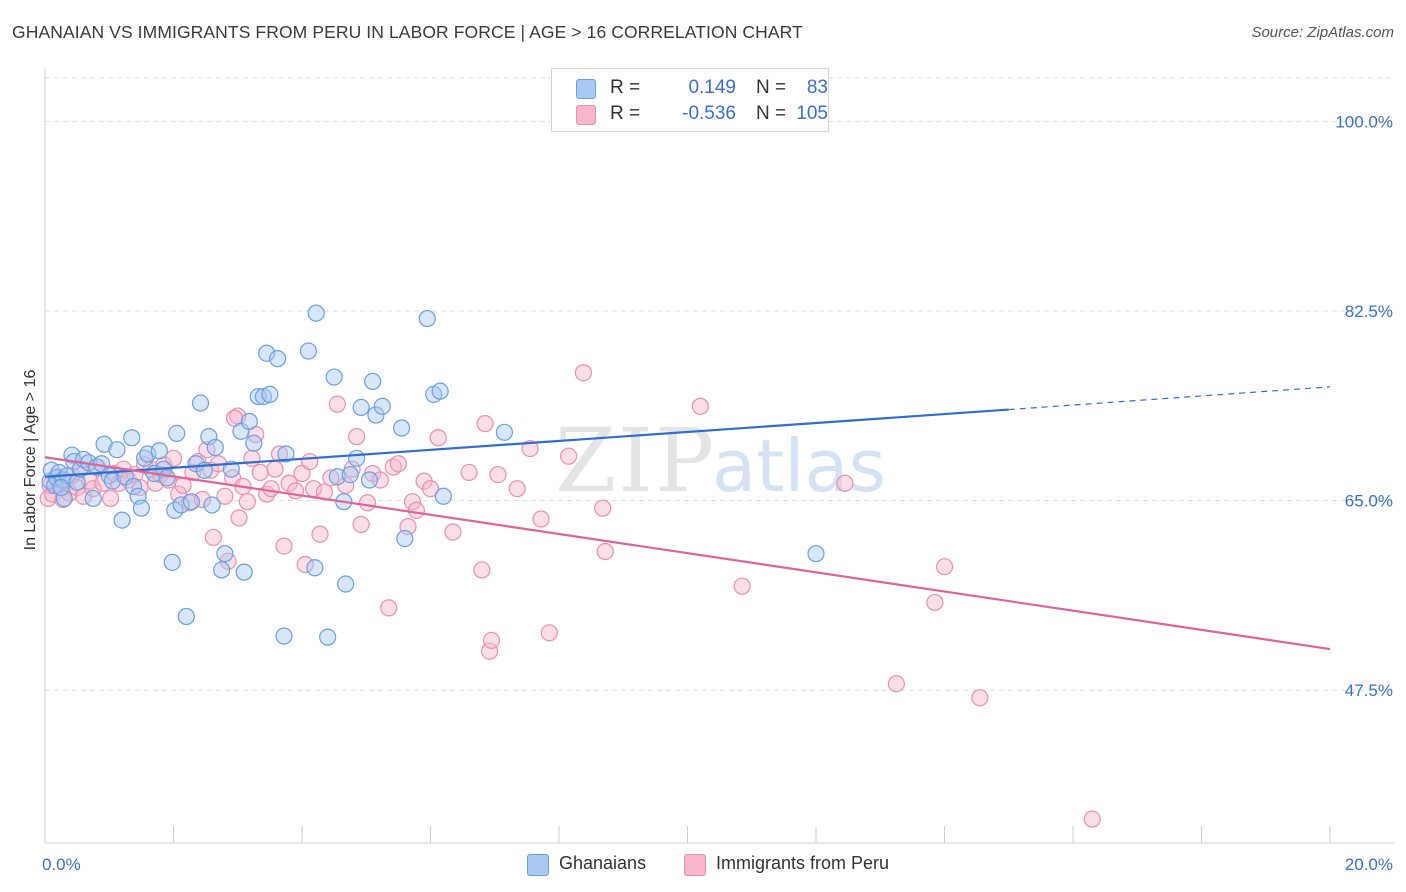 The width and height of the screenshot is (1406, 892). Describe the element at coordinates (817, 87) in the screenshot. I see `ghanaians-n-value: 83` at that location.